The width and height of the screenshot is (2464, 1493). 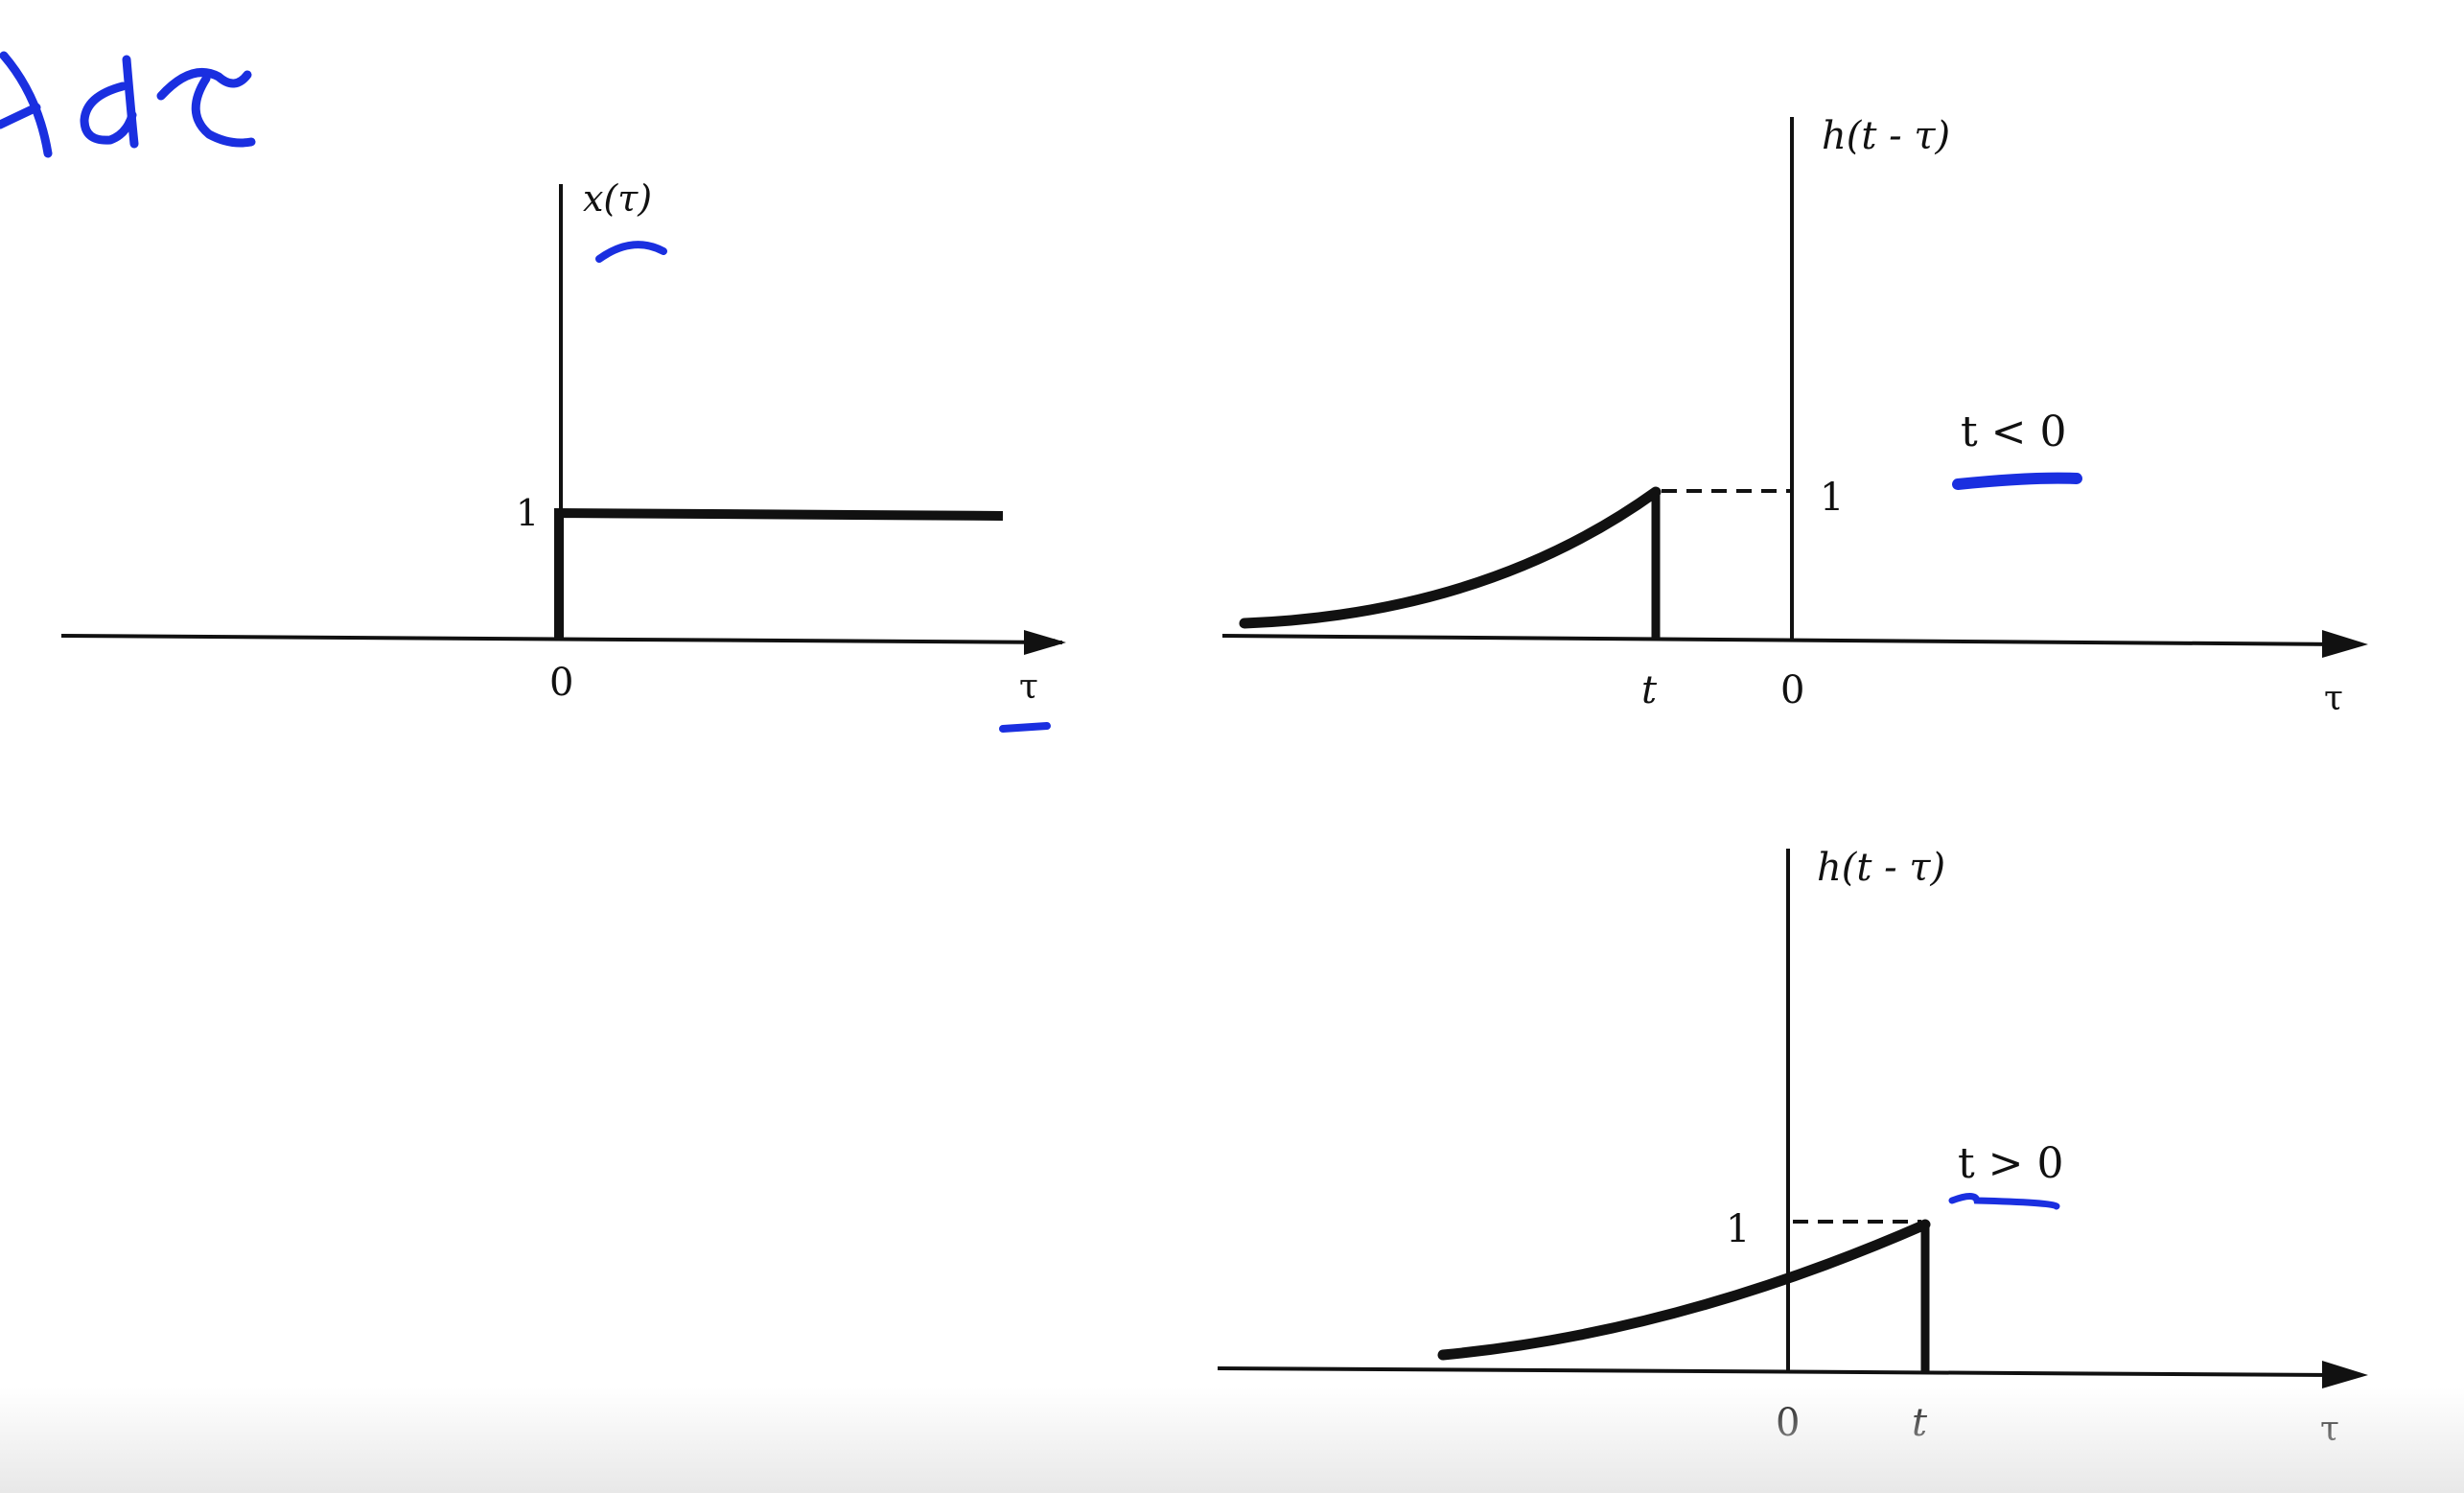 I want to click on handwritten-tau-top, so click(x=204, y=84).